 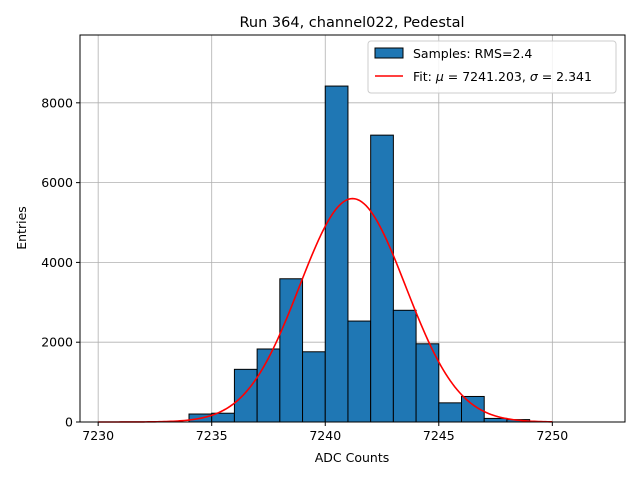 I want to click on y-tick-label: 2000, so click(x=57, y=342).